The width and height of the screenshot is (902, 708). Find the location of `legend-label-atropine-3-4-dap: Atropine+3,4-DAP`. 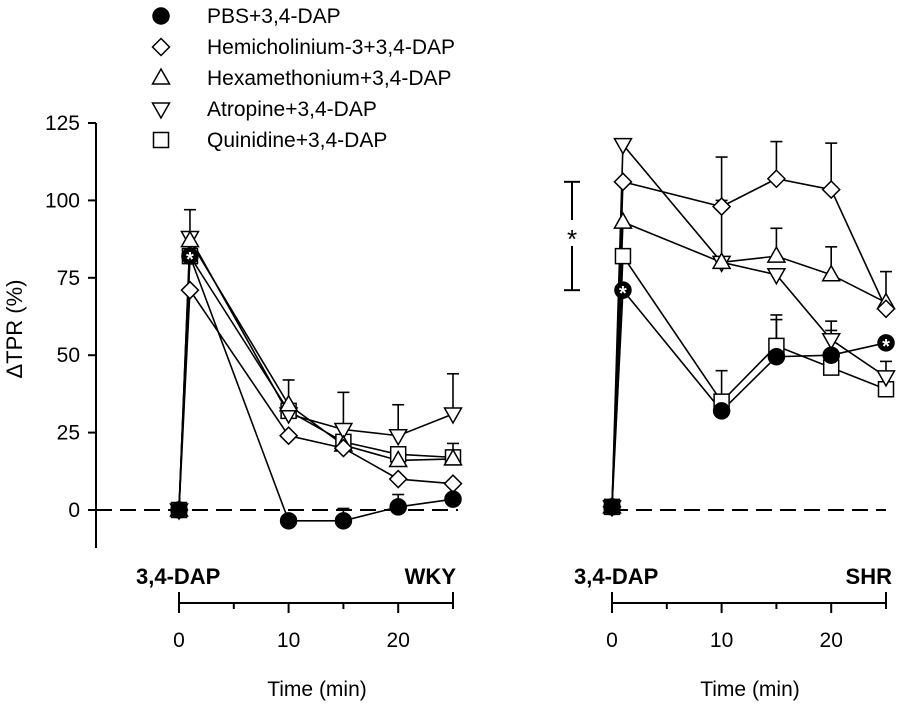

legend-label-atropine-3-4-dap: Atropine+3,4-DAP is located at coordinates (292, 109).